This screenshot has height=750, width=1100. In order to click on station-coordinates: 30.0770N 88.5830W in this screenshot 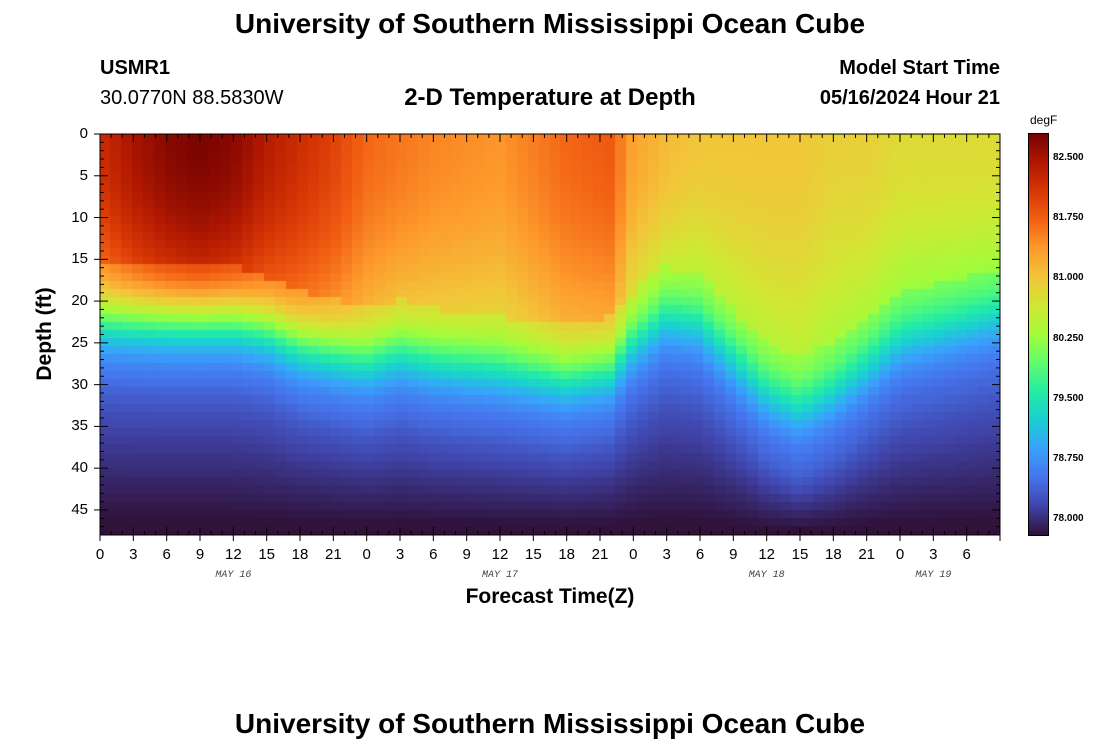, I will do `click(192, 98)`.